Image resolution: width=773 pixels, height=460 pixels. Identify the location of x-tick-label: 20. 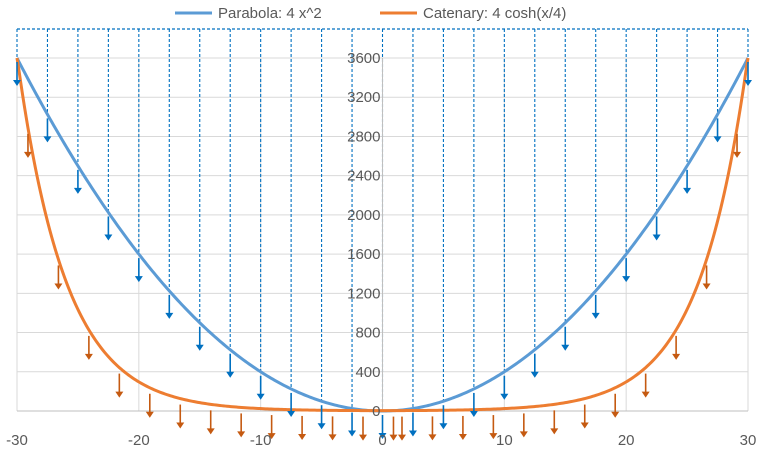
(626, 440).